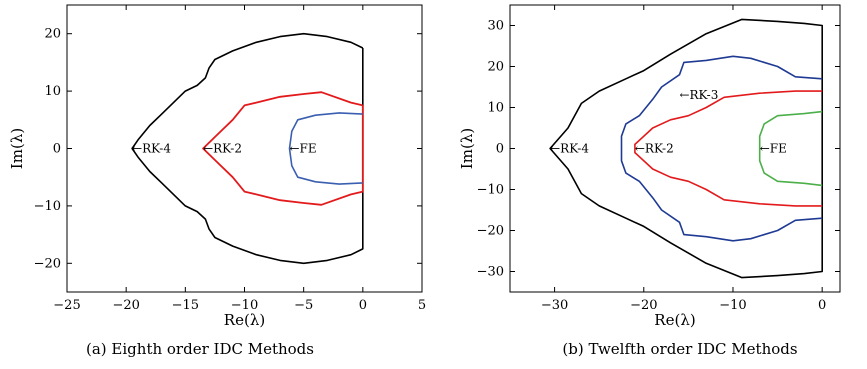  I want to click on x-tick-label: −5, so click(303, 305).